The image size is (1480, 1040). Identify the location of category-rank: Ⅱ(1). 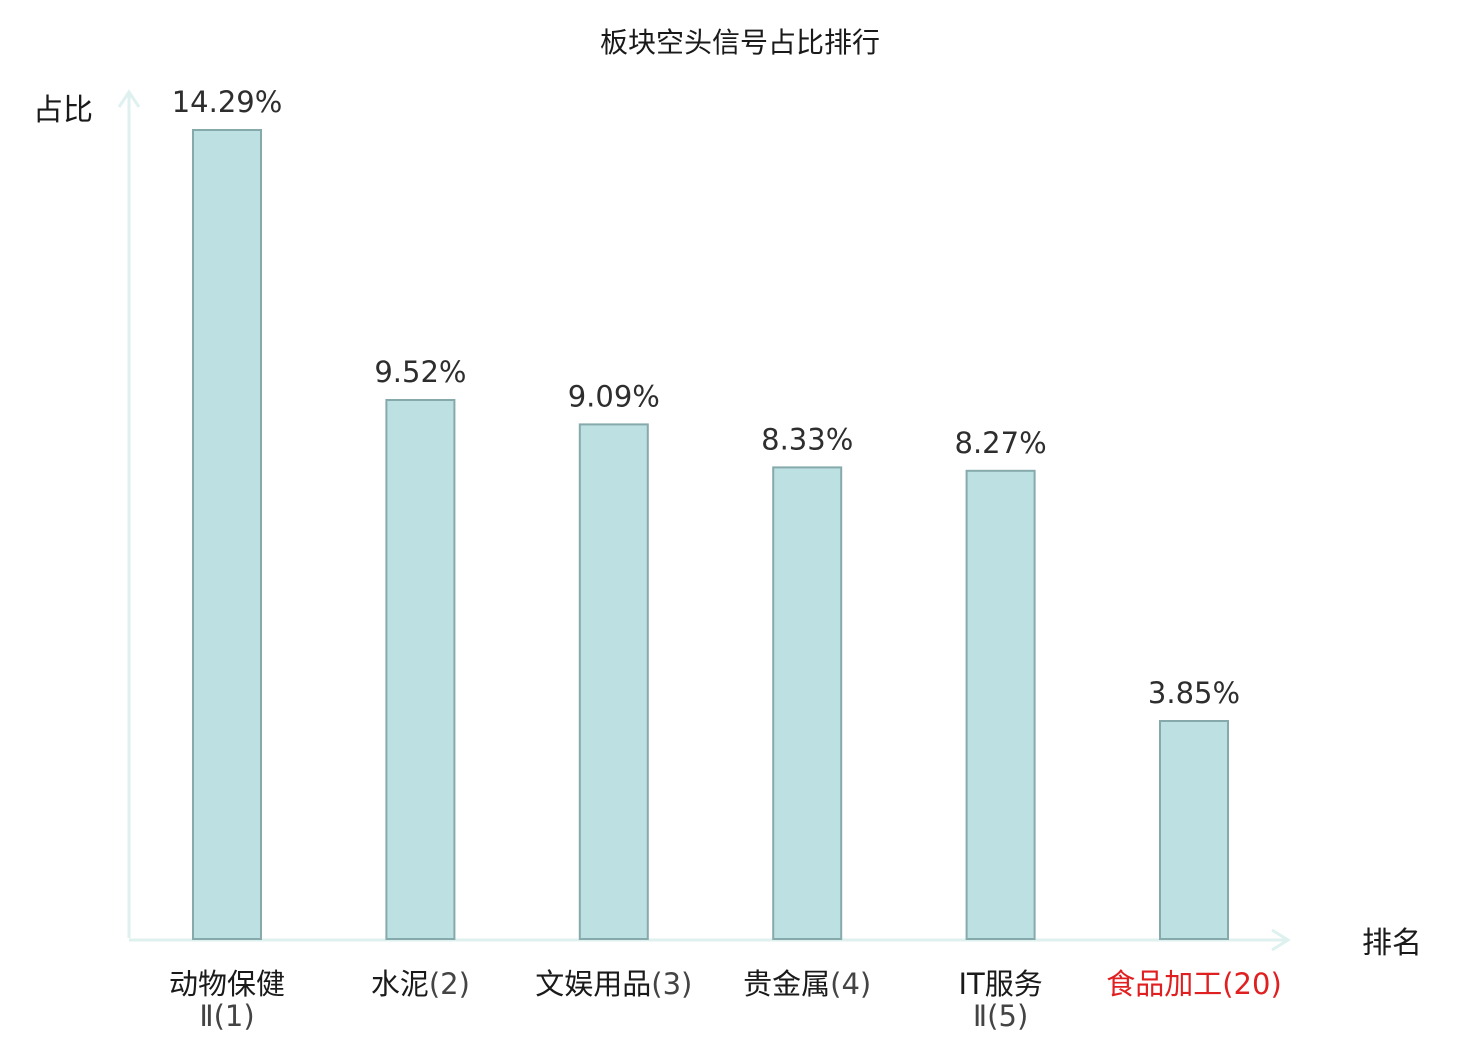
(226, 1016).